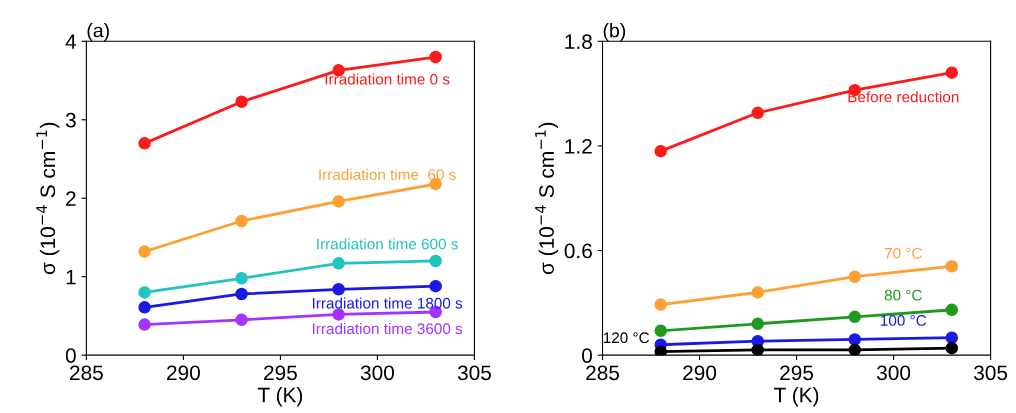  What do you see at coordinates (98, 32) in the screenshot?
I see `chart-title: (a)` at bounding box center [98, 32].